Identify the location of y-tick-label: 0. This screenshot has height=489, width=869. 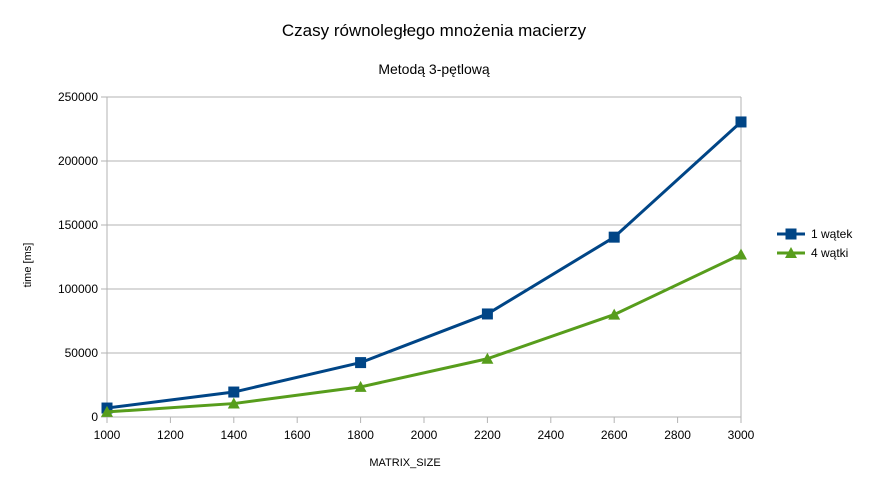
(94, 417).